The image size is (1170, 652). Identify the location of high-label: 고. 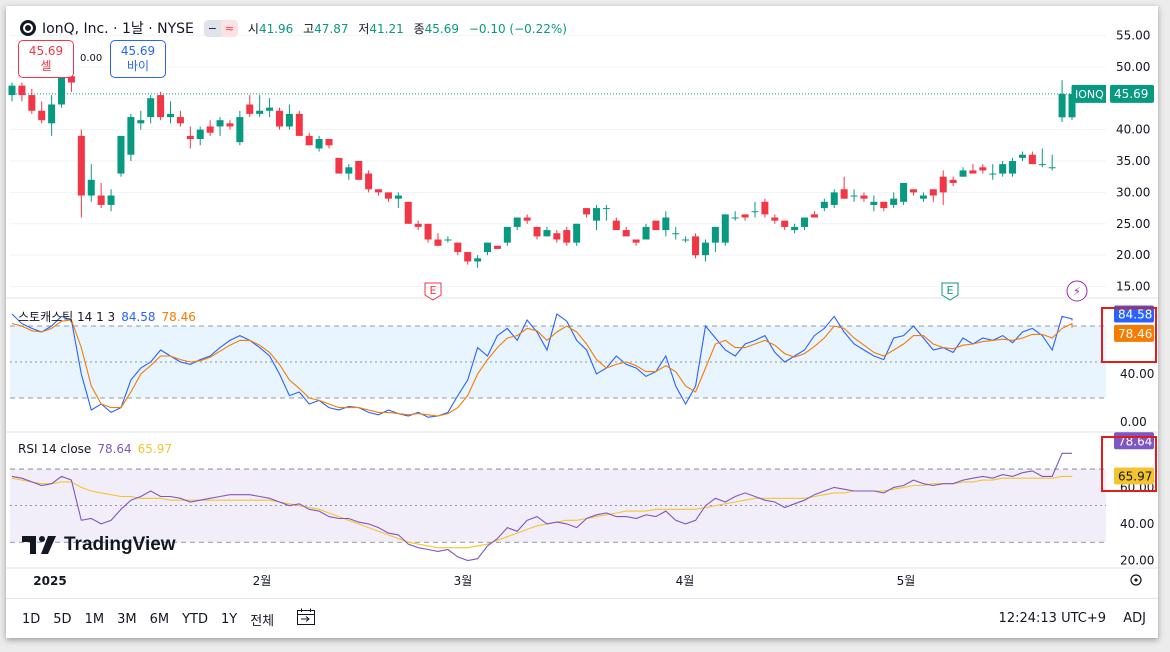
(309, 28).